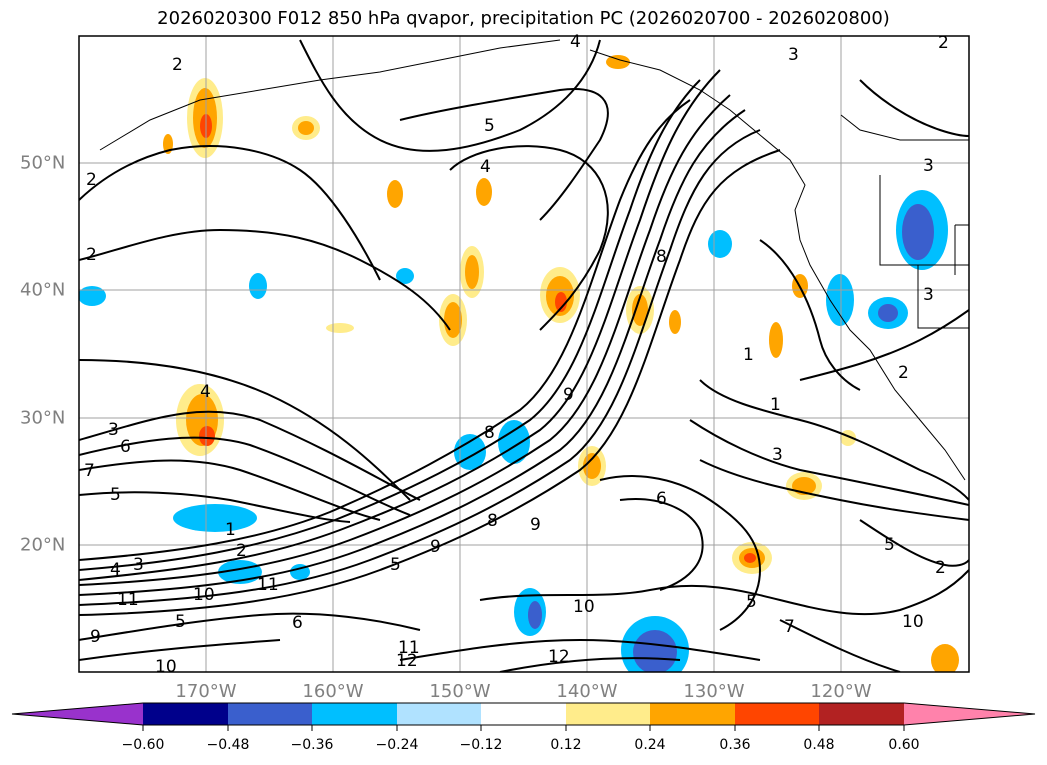 The image size is (1047, 765). What do you see at coordinates (969, 714) in the screenshot?
I see `colorbar-extend-max` at bounding box center [969, 714].